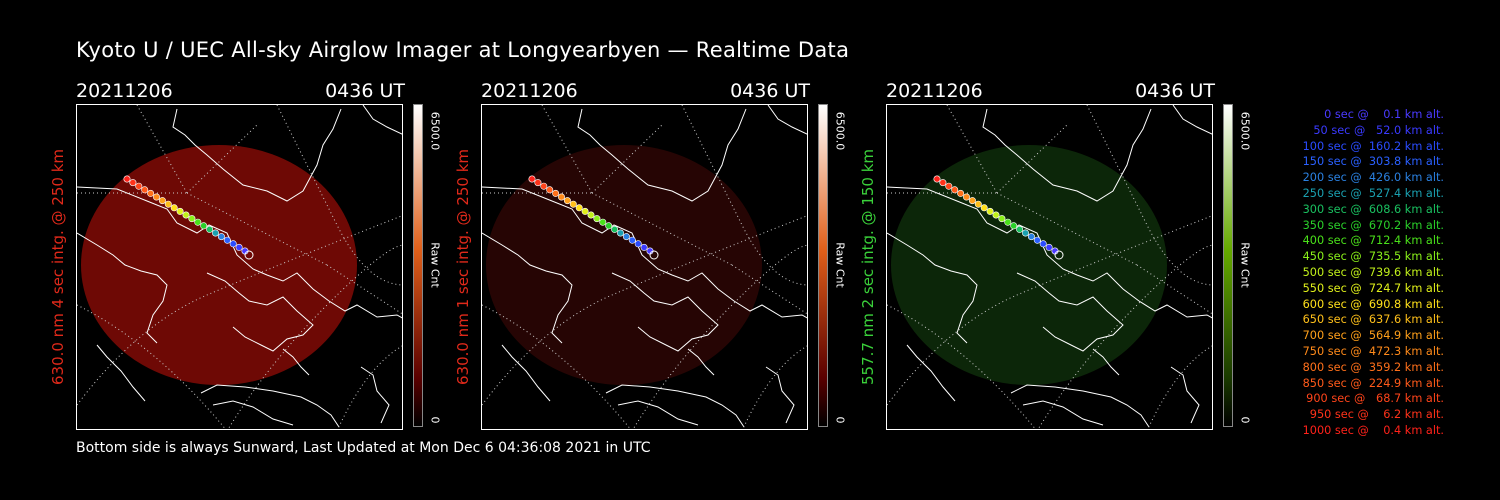 Image resolution: width=1500 pixels, height=500 pixels. Describe the element at coordinates (1373, 272) in the screenshot. I see `legend-row: 500 sec @ 739.6 km alt.` at that location.